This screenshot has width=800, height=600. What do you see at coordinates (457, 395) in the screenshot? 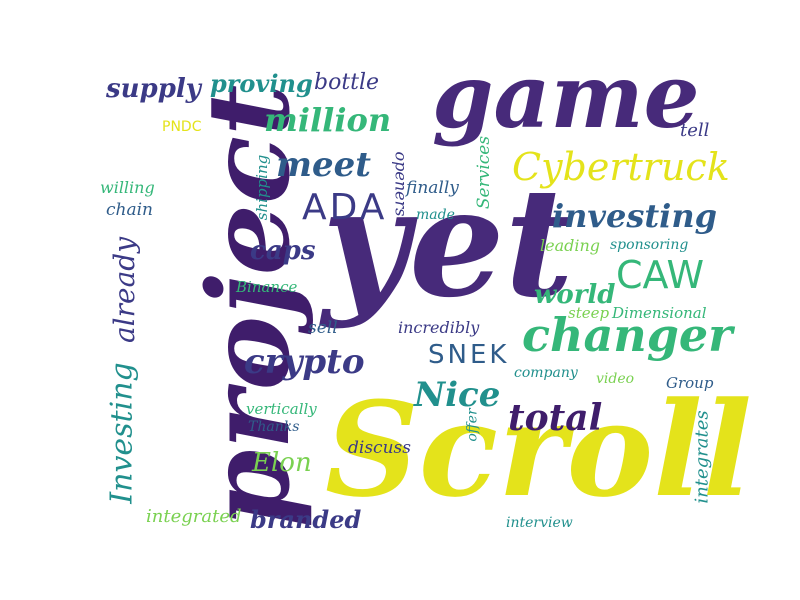
I see `word-nice: Nice` at bounding box center [457, 395].